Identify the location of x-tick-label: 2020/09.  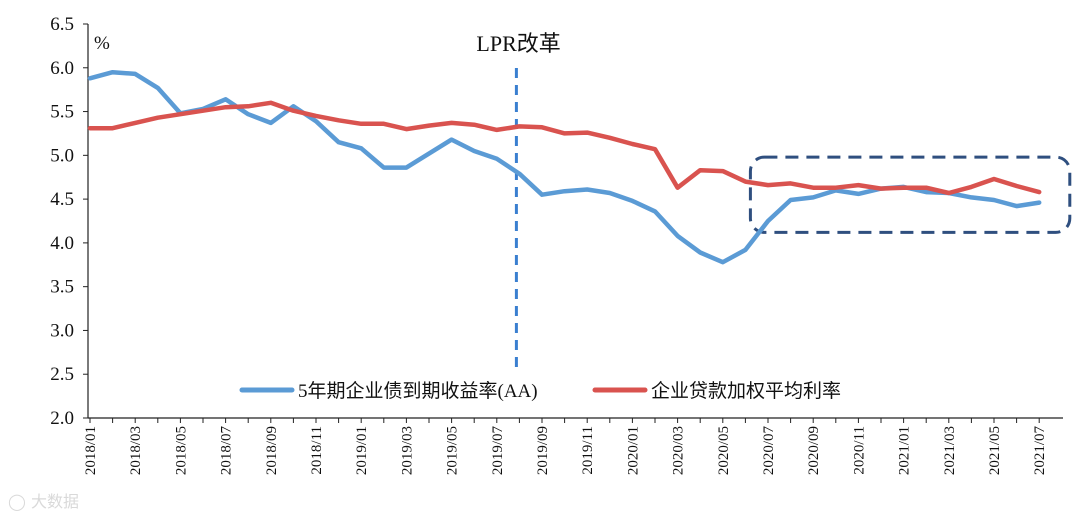
(814, 450).